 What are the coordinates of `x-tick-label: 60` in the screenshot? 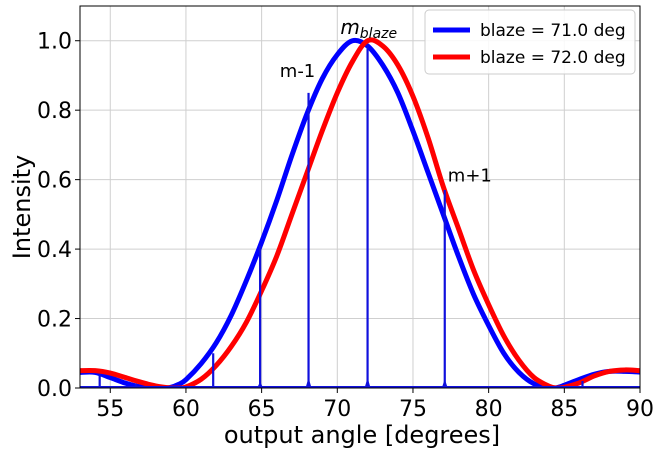 It's located at (186, 409).